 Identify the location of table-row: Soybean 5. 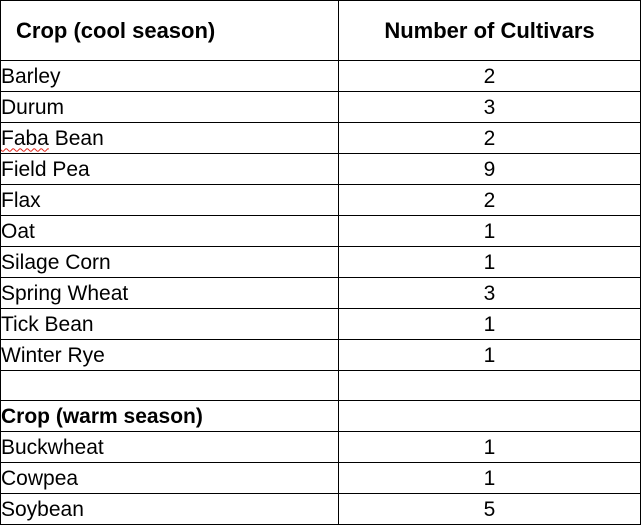
(320, 509).